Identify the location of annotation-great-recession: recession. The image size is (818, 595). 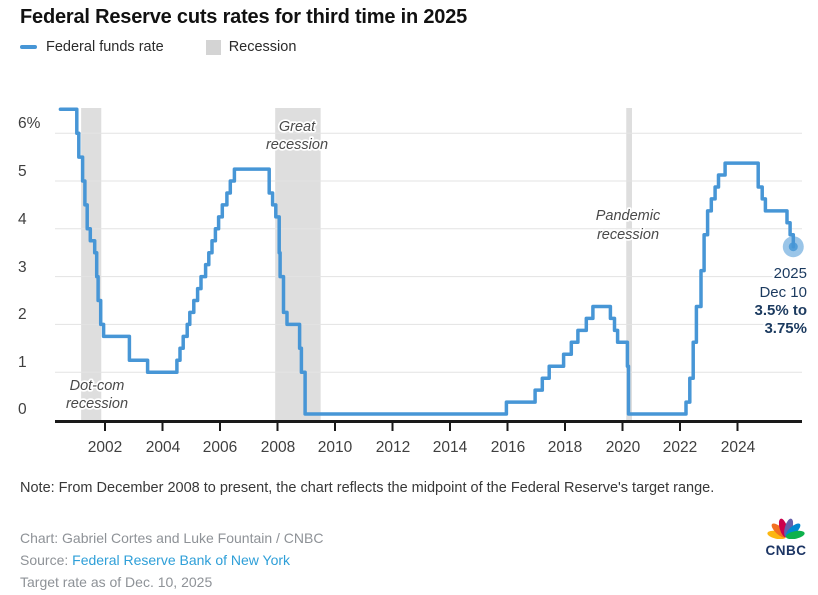
(297, 145).